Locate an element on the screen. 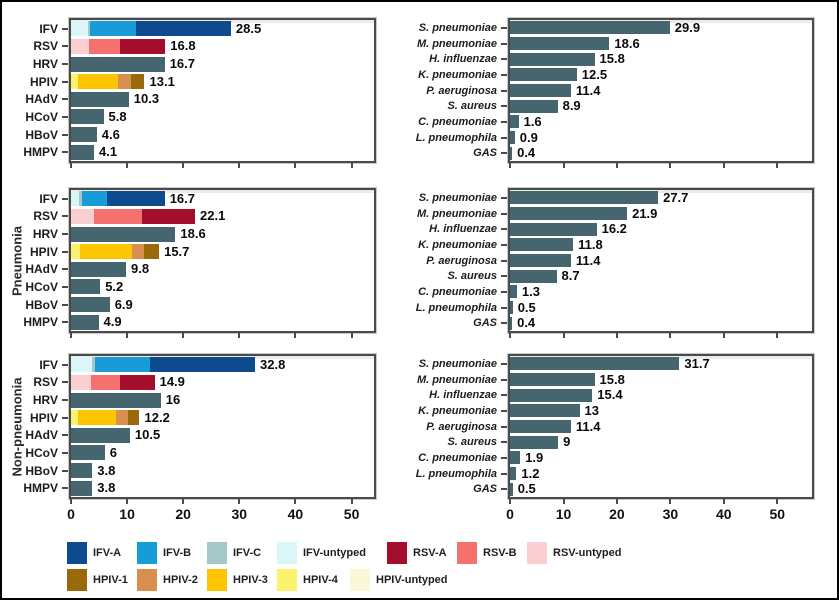  category-label: GAS is located at coordinates (485, 153).